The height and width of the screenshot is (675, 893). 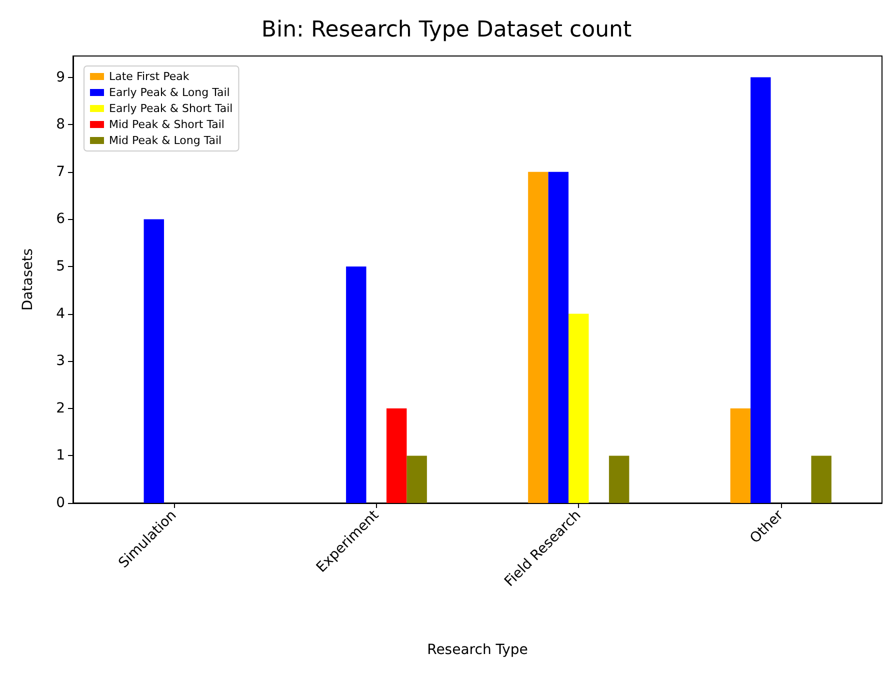 What do you see at coordinates (28, 279) in the screenshot?
I see `y-axis-title: Datasets` at bounding box center [28, 279].